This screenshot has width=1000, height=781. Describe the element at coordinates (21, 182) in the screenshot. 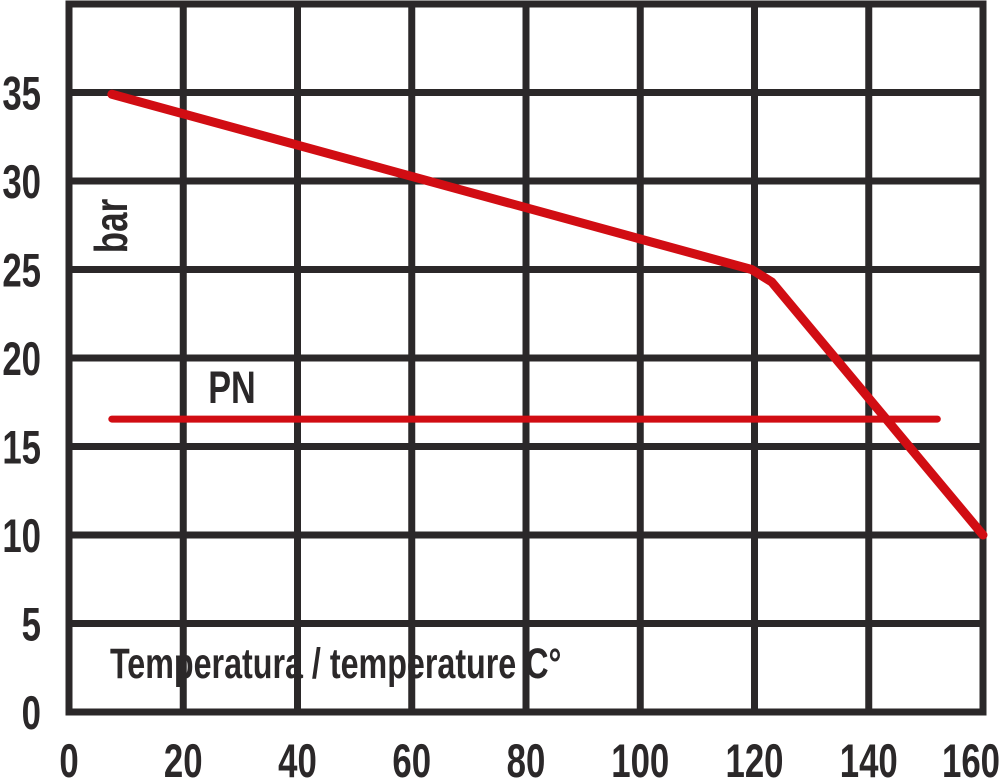

I see `y-axis-tick-label: 30` at that location.